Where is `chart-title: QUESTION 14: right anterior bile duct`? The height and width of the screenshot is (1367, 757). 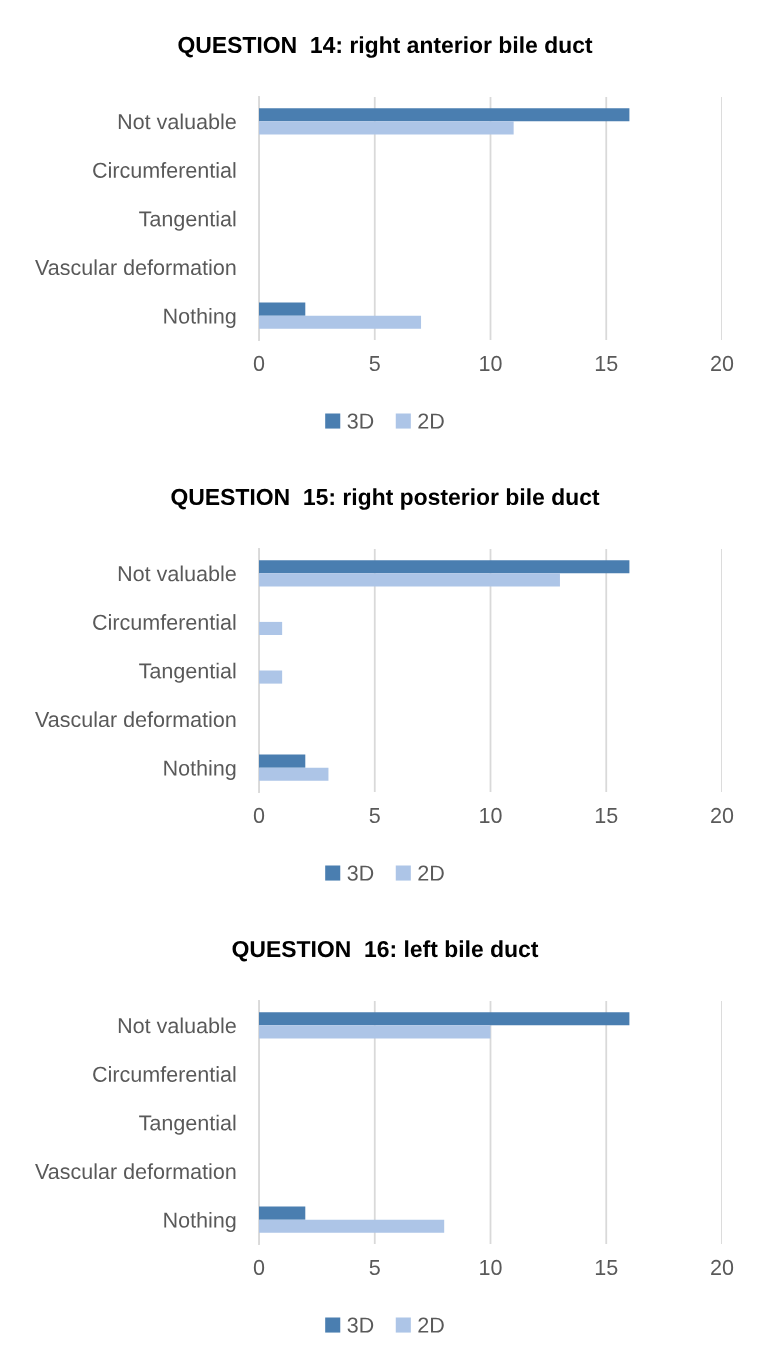 chart-title: QUESTION 14: right anterior bile duct is located at coordinates (385, 47).